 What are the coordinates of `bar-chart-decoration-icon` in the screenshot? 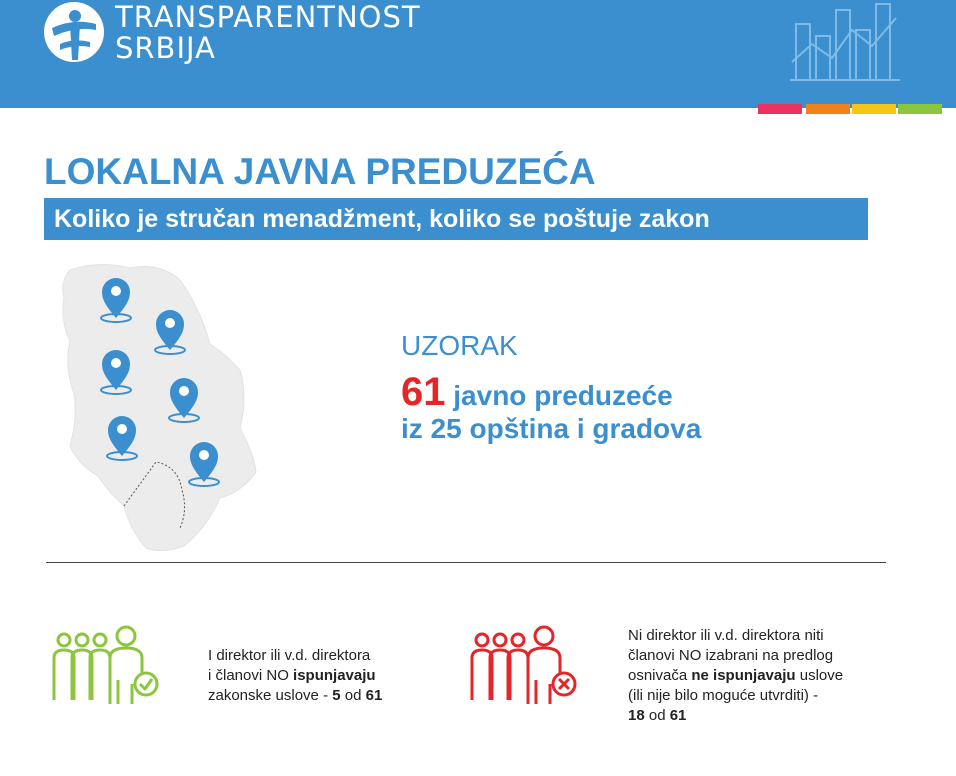 It's located at (845, 42).